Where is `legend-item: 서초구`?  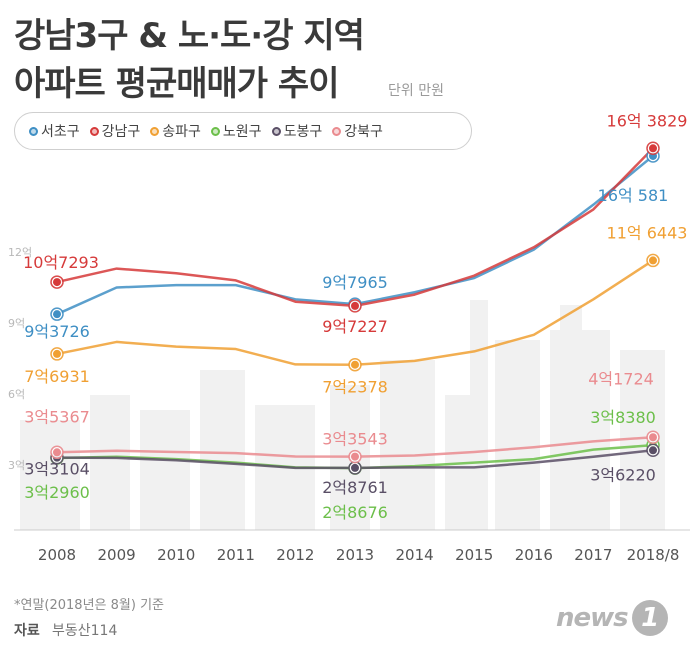
legend-item: 서초구 is located at coordinates (54, 131).